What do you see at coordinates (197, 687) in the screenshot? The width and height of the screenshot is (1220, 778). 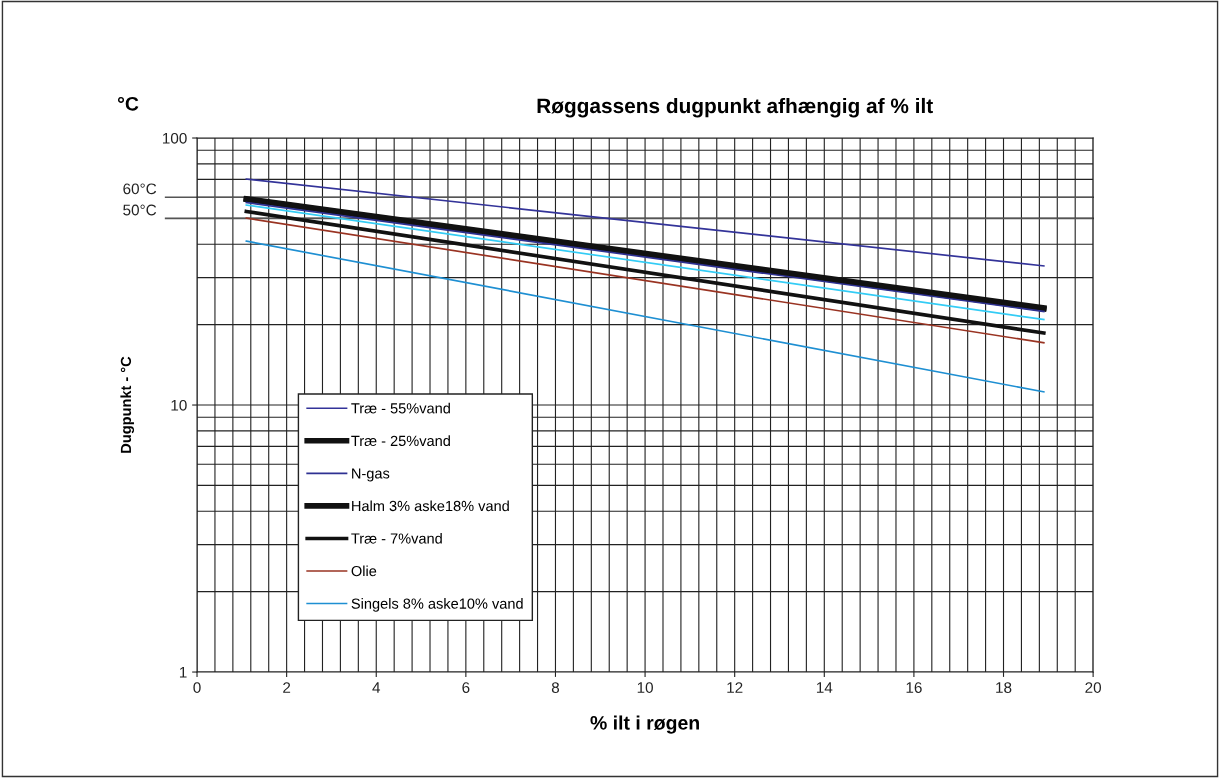 I see `x-tick-label: 0` at bounding box center [197, 687].